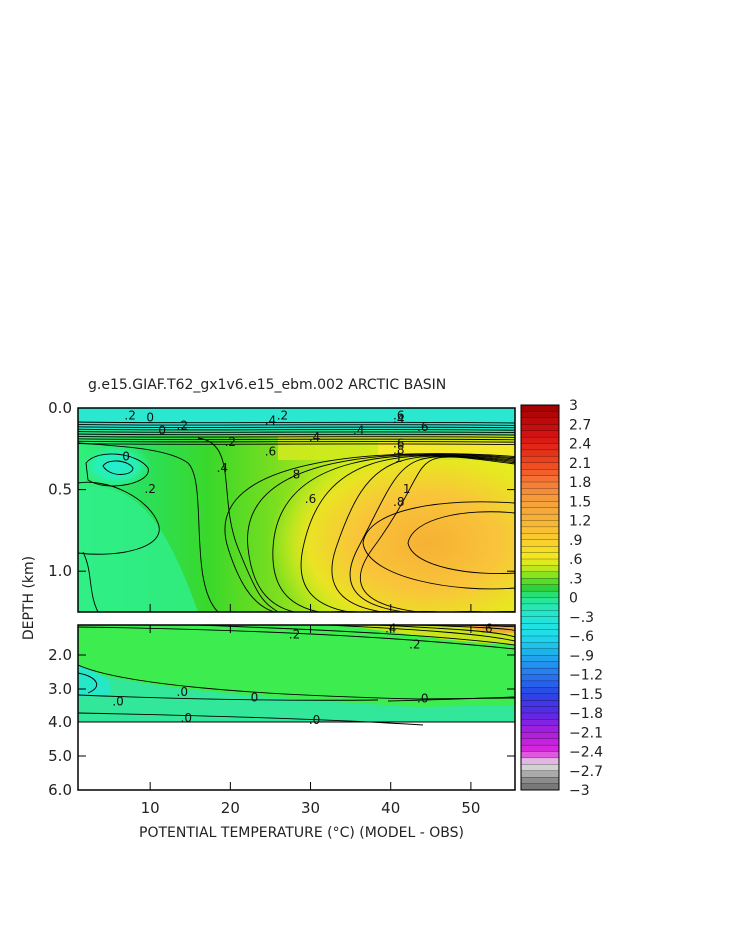  Describe the element at coordinates (314, 720) in the screenshot. I see `contour-label: .0` at that location.